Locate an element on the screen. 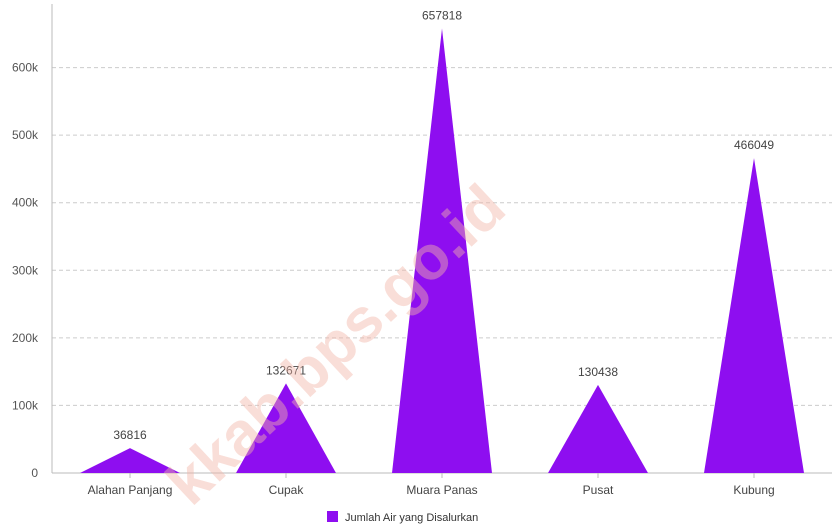 This screenshot has height=530, width=834. x-tick-label: Muara Panas is located at coordinates (441, 490).